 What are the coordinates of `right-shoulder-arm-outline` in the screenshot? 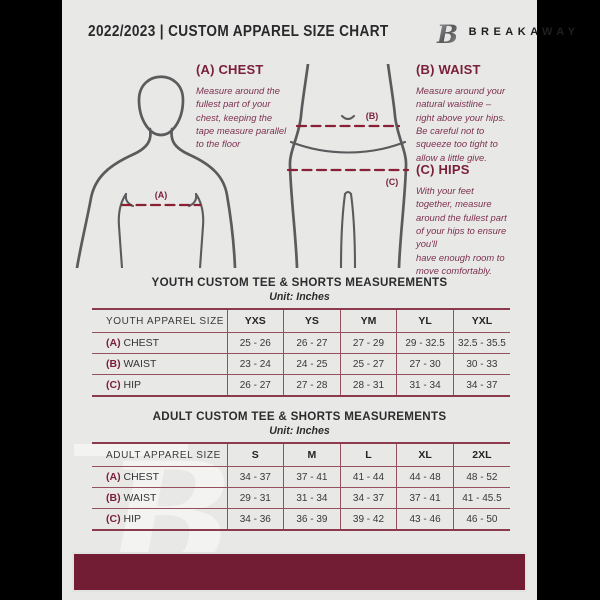 It's located at (203, 197).